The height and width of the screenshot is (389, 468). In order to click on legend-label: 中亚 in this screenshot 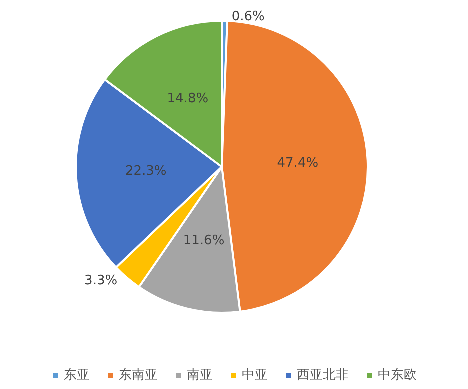, I will do `click(255, 375)`.